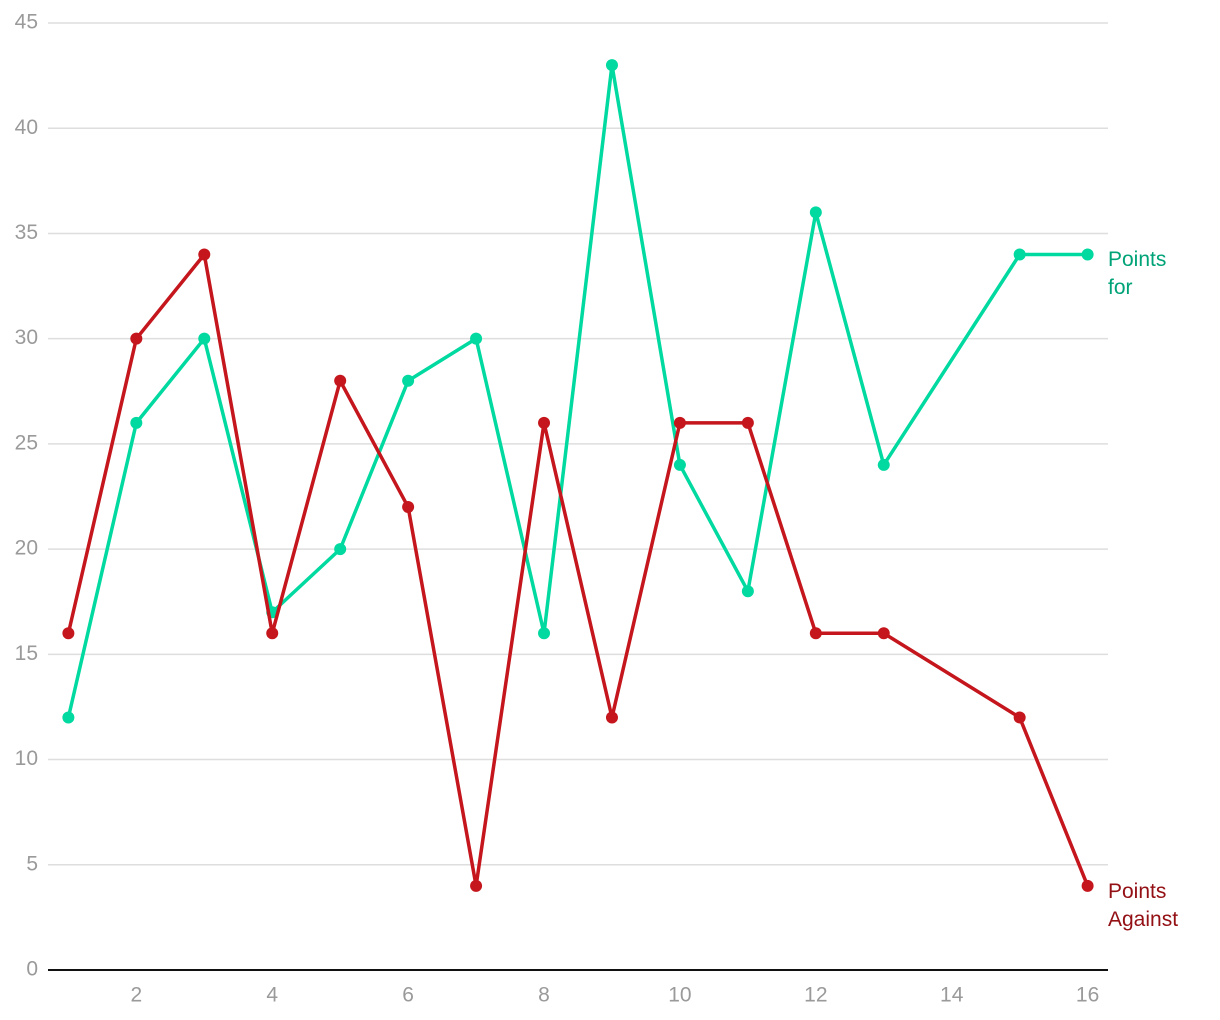  What do you see at coordinates (32, 863) in the screenshot?
I see `y-tick-label: 5` at bounding box center [32, 863].